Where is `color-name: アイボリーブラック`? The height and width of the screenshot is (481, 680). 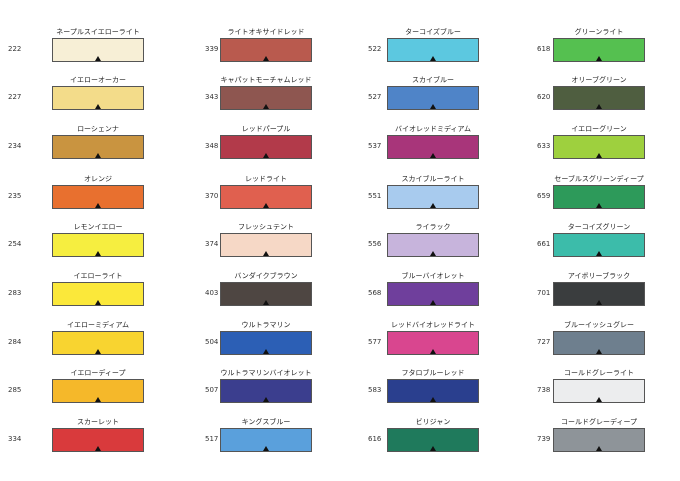 color-name: アイボリーブラック is located at coordinates (599, 276).